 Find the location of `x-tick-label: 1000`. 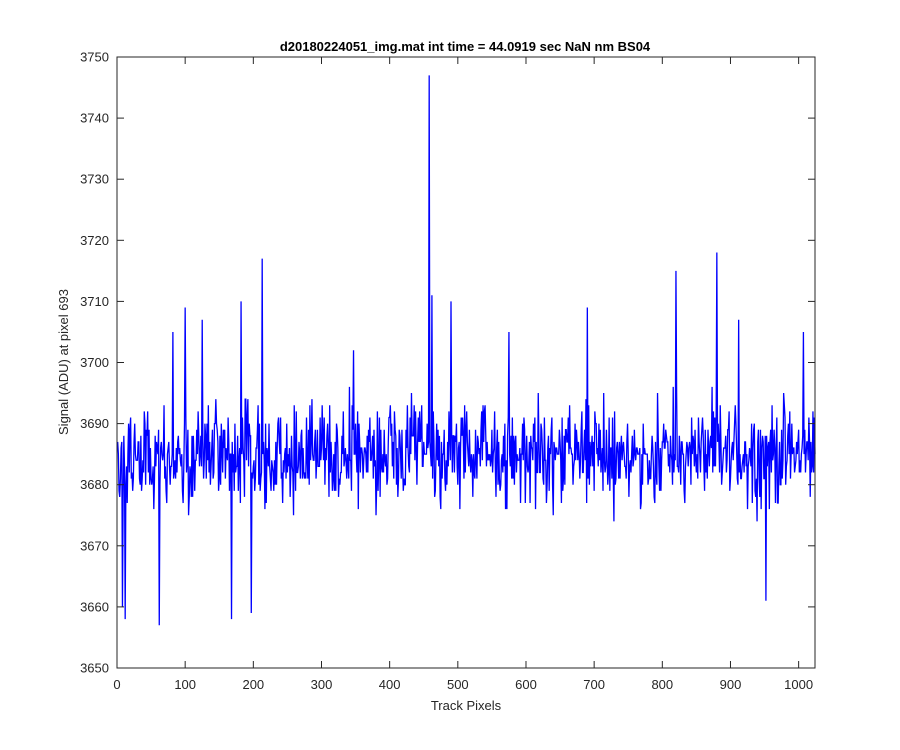

x-tick-label: 1000 is located at coordinates (798, 684).